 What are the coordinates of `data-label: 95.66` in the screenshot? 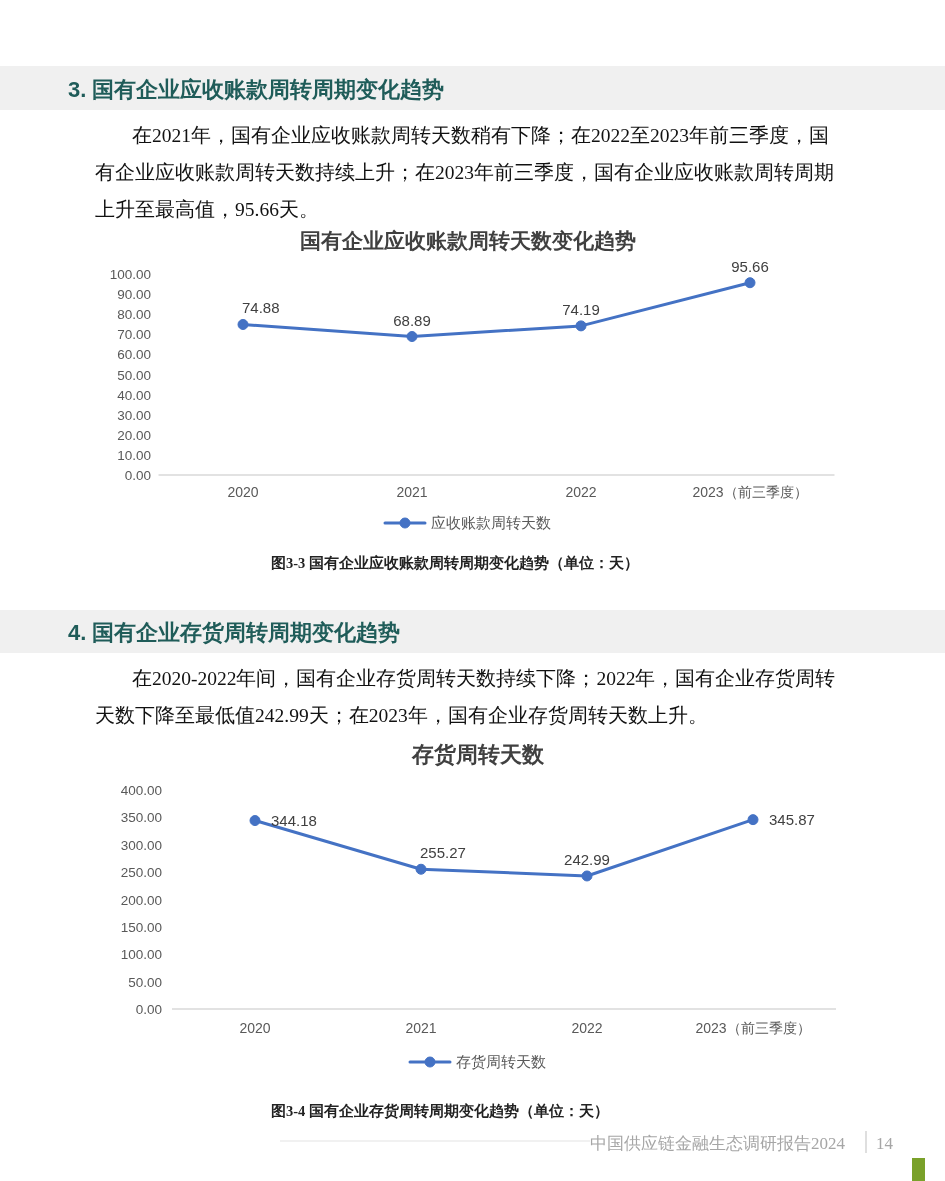 It's located at (750, 266).